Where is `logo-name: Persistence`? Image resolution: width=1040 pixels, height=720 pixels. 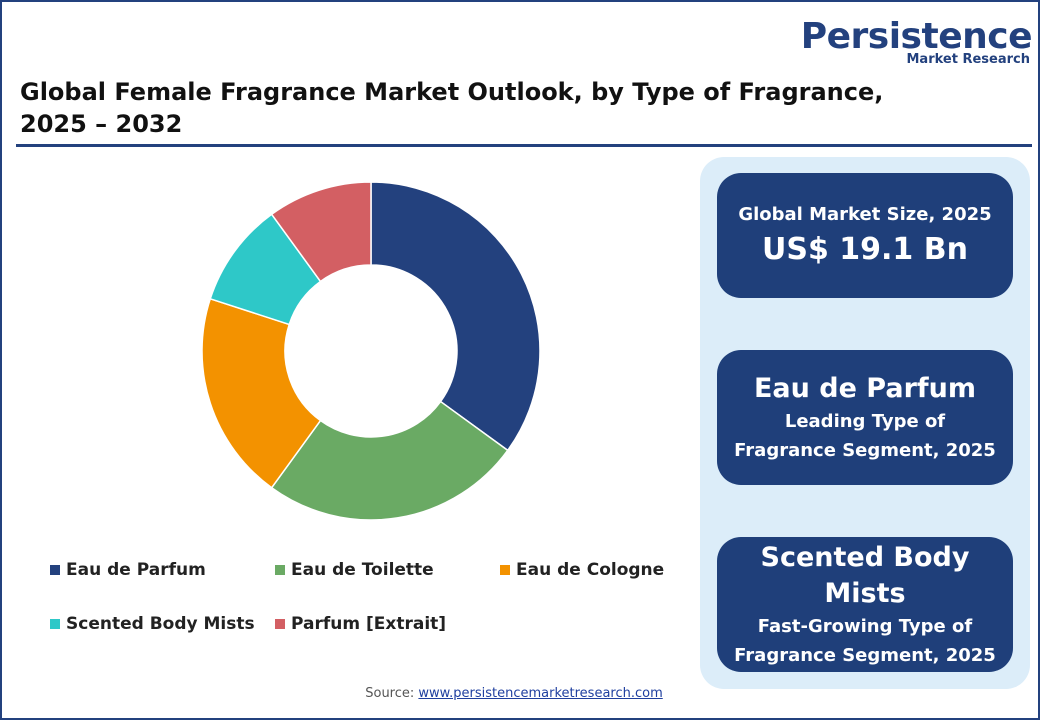 logo-name: Persistence is located at coordinates (916, 36).